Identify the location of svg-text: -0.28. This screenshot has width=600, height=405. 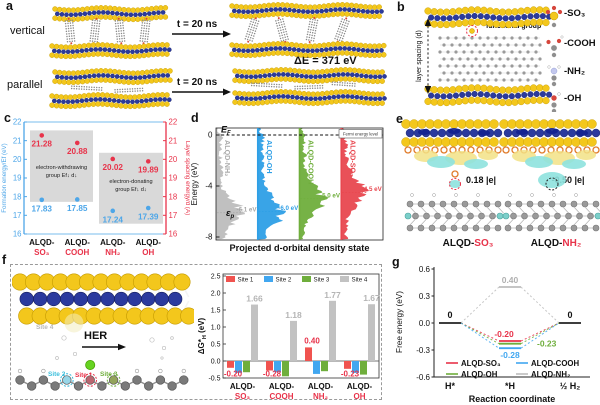
(510, 355).